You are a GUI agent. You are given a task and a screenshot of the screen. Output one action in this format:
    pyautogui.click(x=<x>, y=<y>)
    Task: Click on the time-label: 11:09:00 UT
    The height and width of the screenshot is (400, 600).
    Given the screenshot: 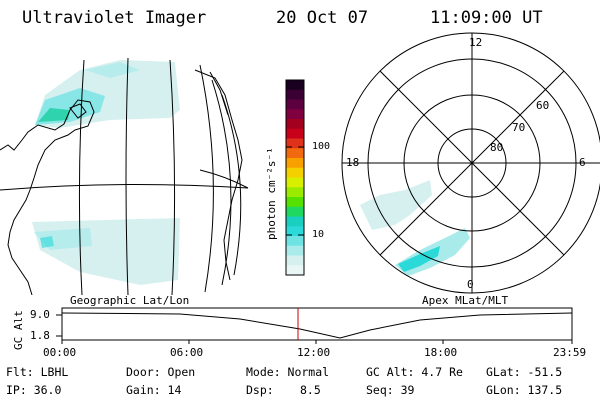 What is the action you would take?
    pyautogui.click(x=486, y=18)
    